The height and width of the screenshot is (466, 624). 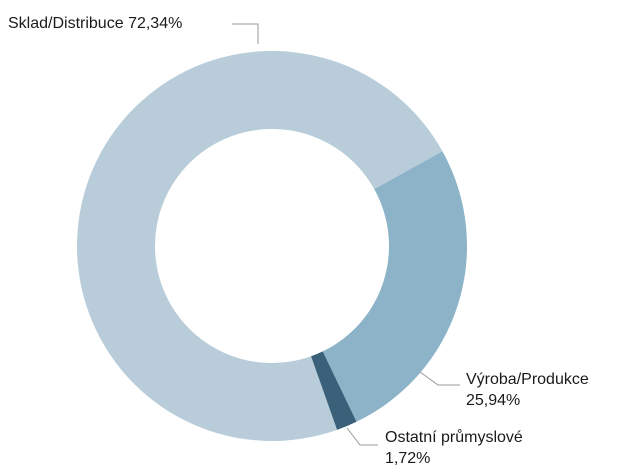 What do you see at coordinates (454, 437) in the screenshot?
I see `category-label: Ostatní průmyslové` at bounding box center [454, 437].